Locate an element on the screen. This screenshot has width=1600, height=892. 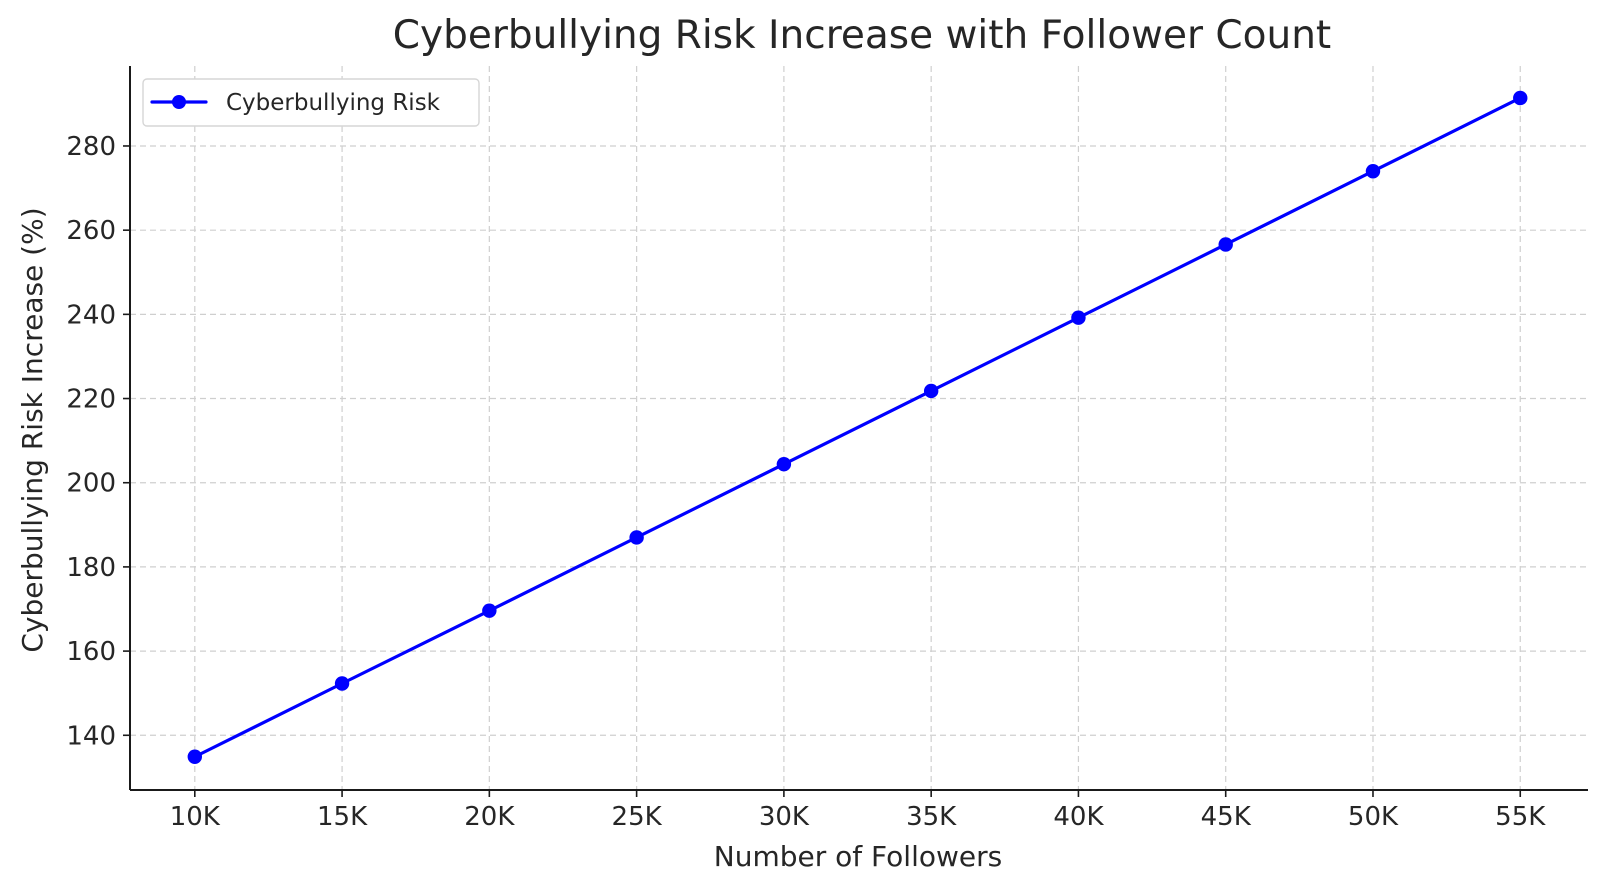
x-tick-label: 25K is located at coordinates (637, 817).